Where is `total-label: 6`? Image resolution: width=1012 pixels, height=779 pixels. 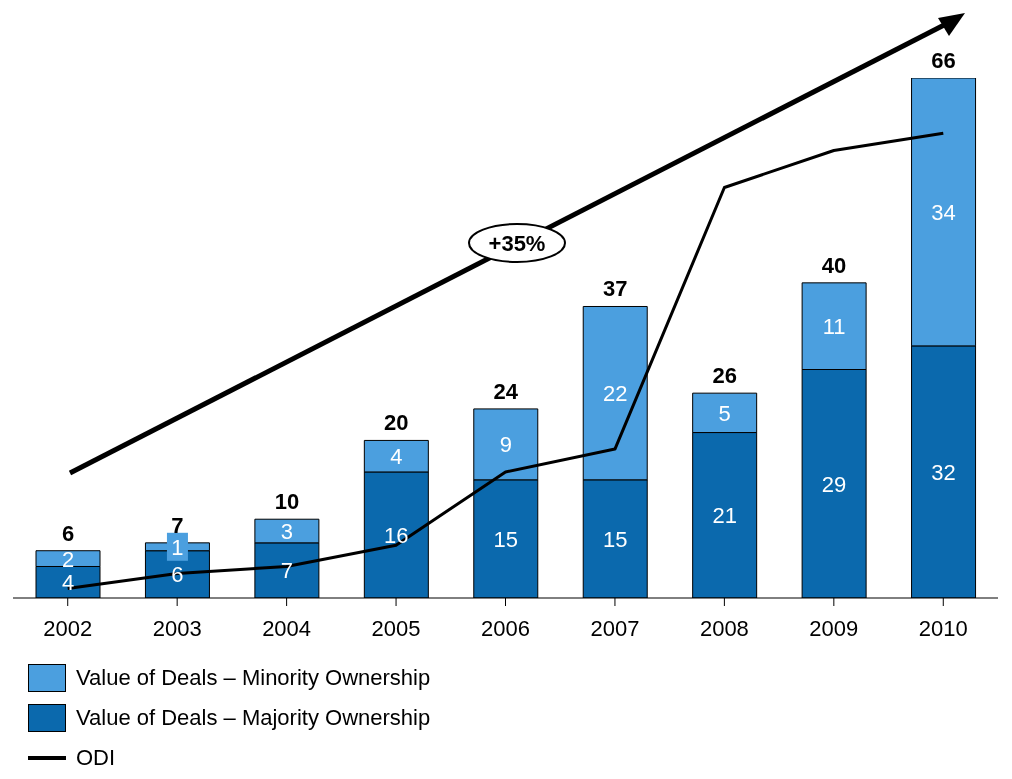 total-label: 6 is located at coordinates (68, 533).